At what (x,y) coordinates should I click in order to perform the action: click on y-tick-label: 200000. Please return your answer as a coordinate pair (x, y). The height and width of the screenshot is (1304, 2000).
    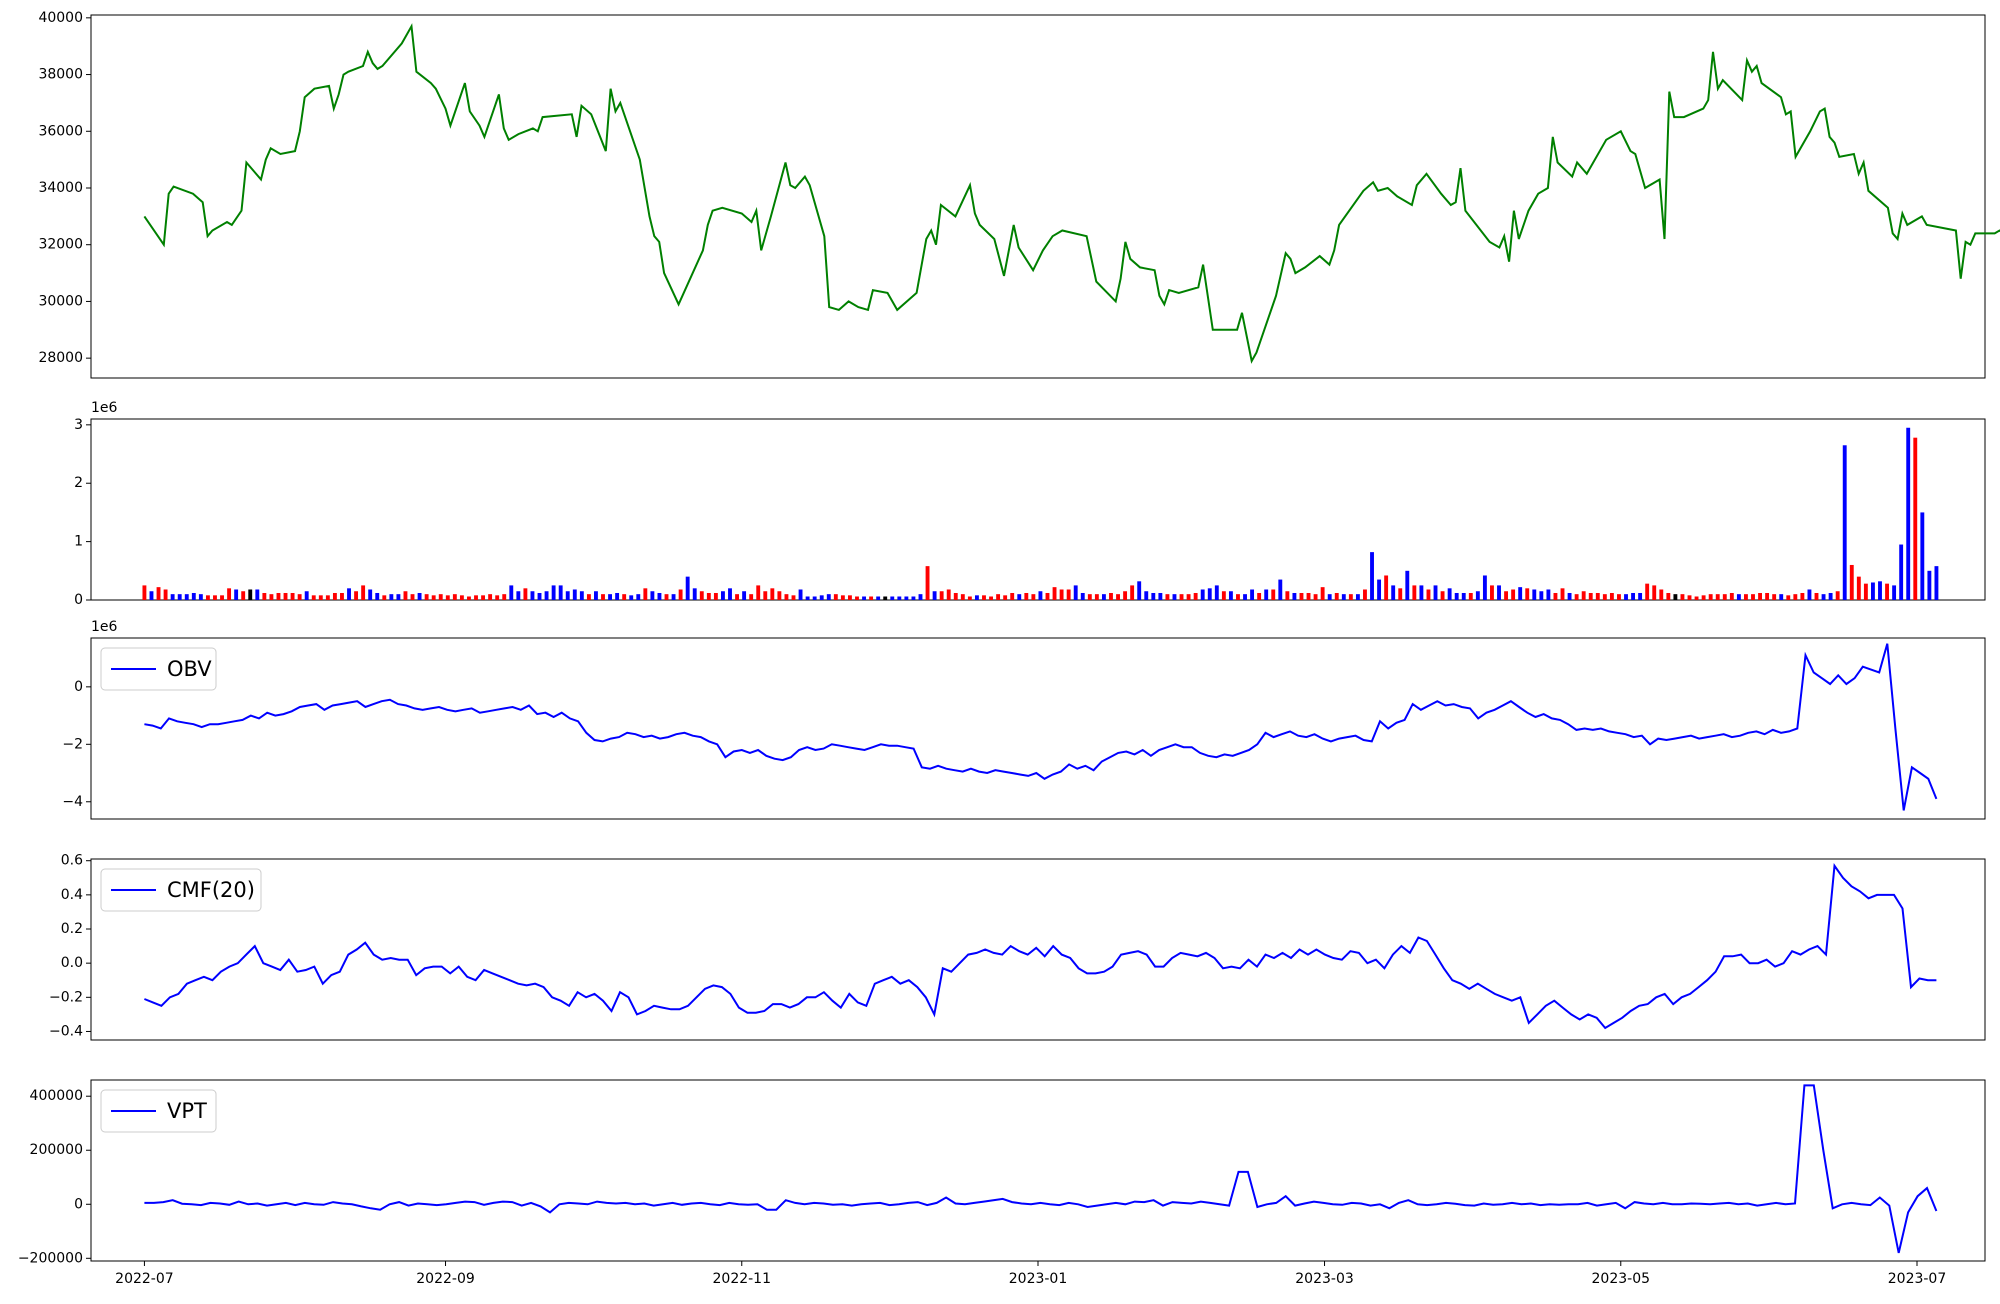
    Looking at the image, I should click on (56, 1150).